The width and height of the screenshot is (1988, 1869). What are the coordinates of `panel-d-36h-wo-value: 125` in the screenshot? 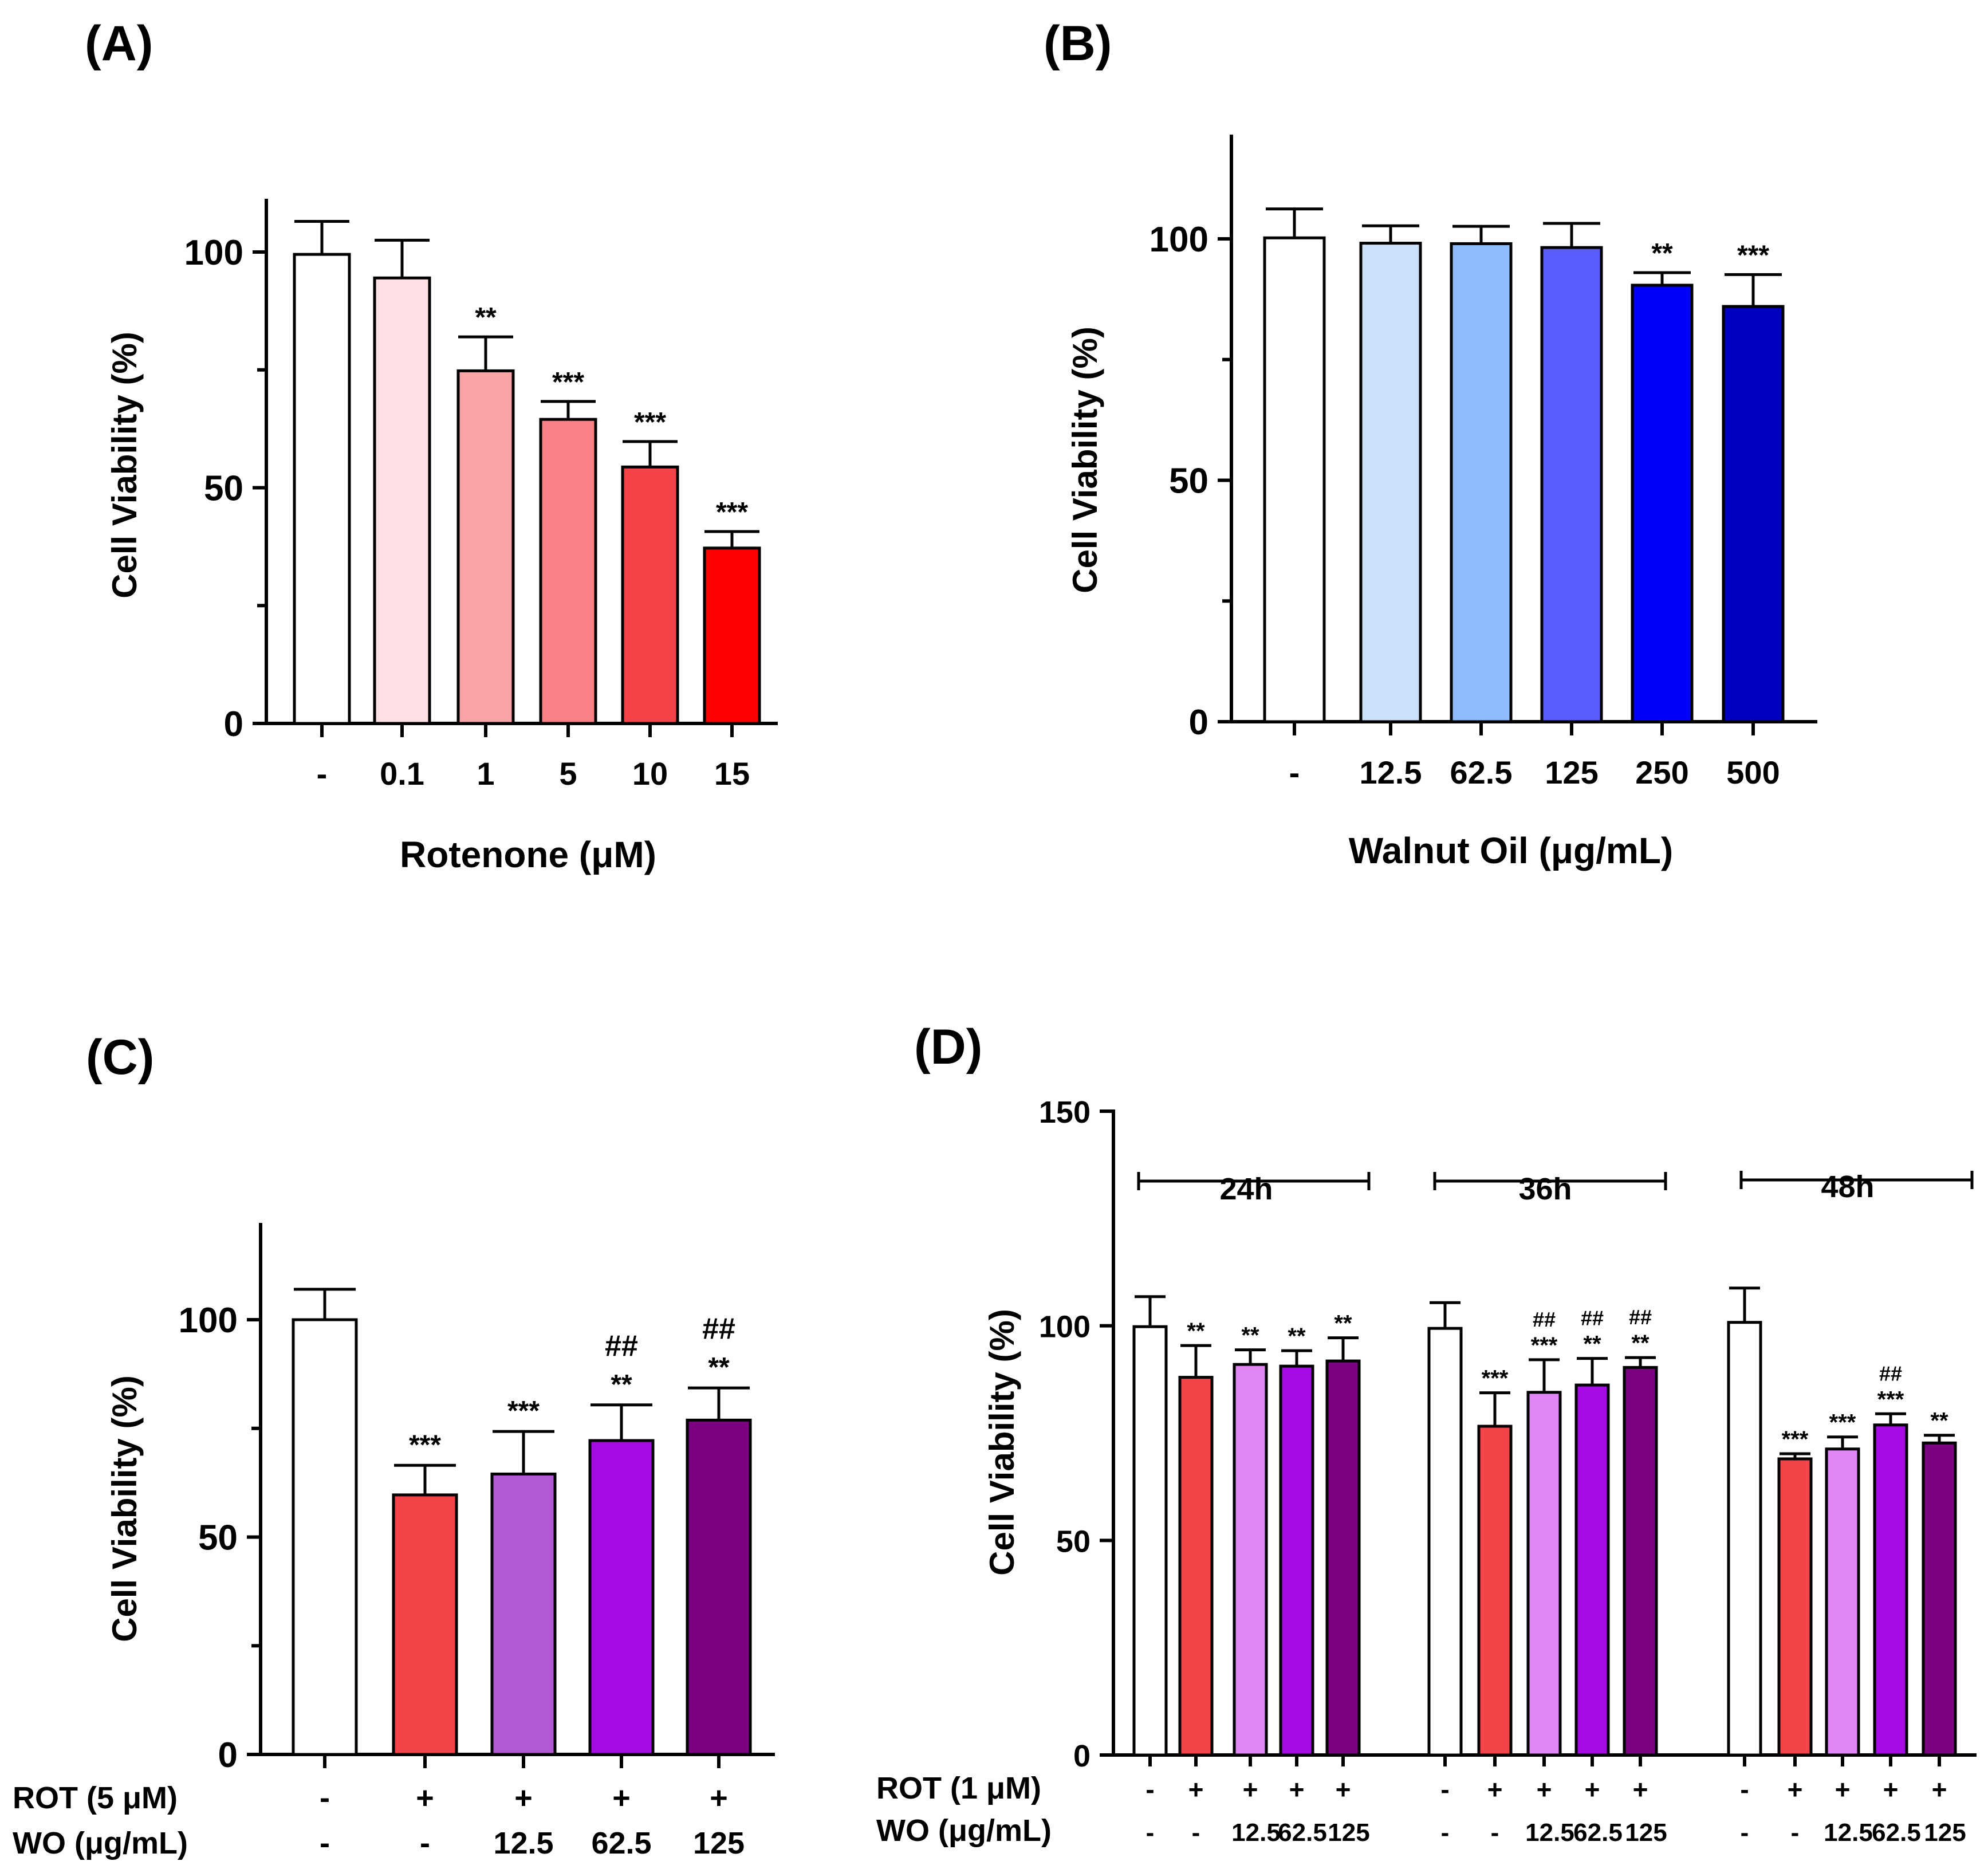 It's located at (1646, 1833).